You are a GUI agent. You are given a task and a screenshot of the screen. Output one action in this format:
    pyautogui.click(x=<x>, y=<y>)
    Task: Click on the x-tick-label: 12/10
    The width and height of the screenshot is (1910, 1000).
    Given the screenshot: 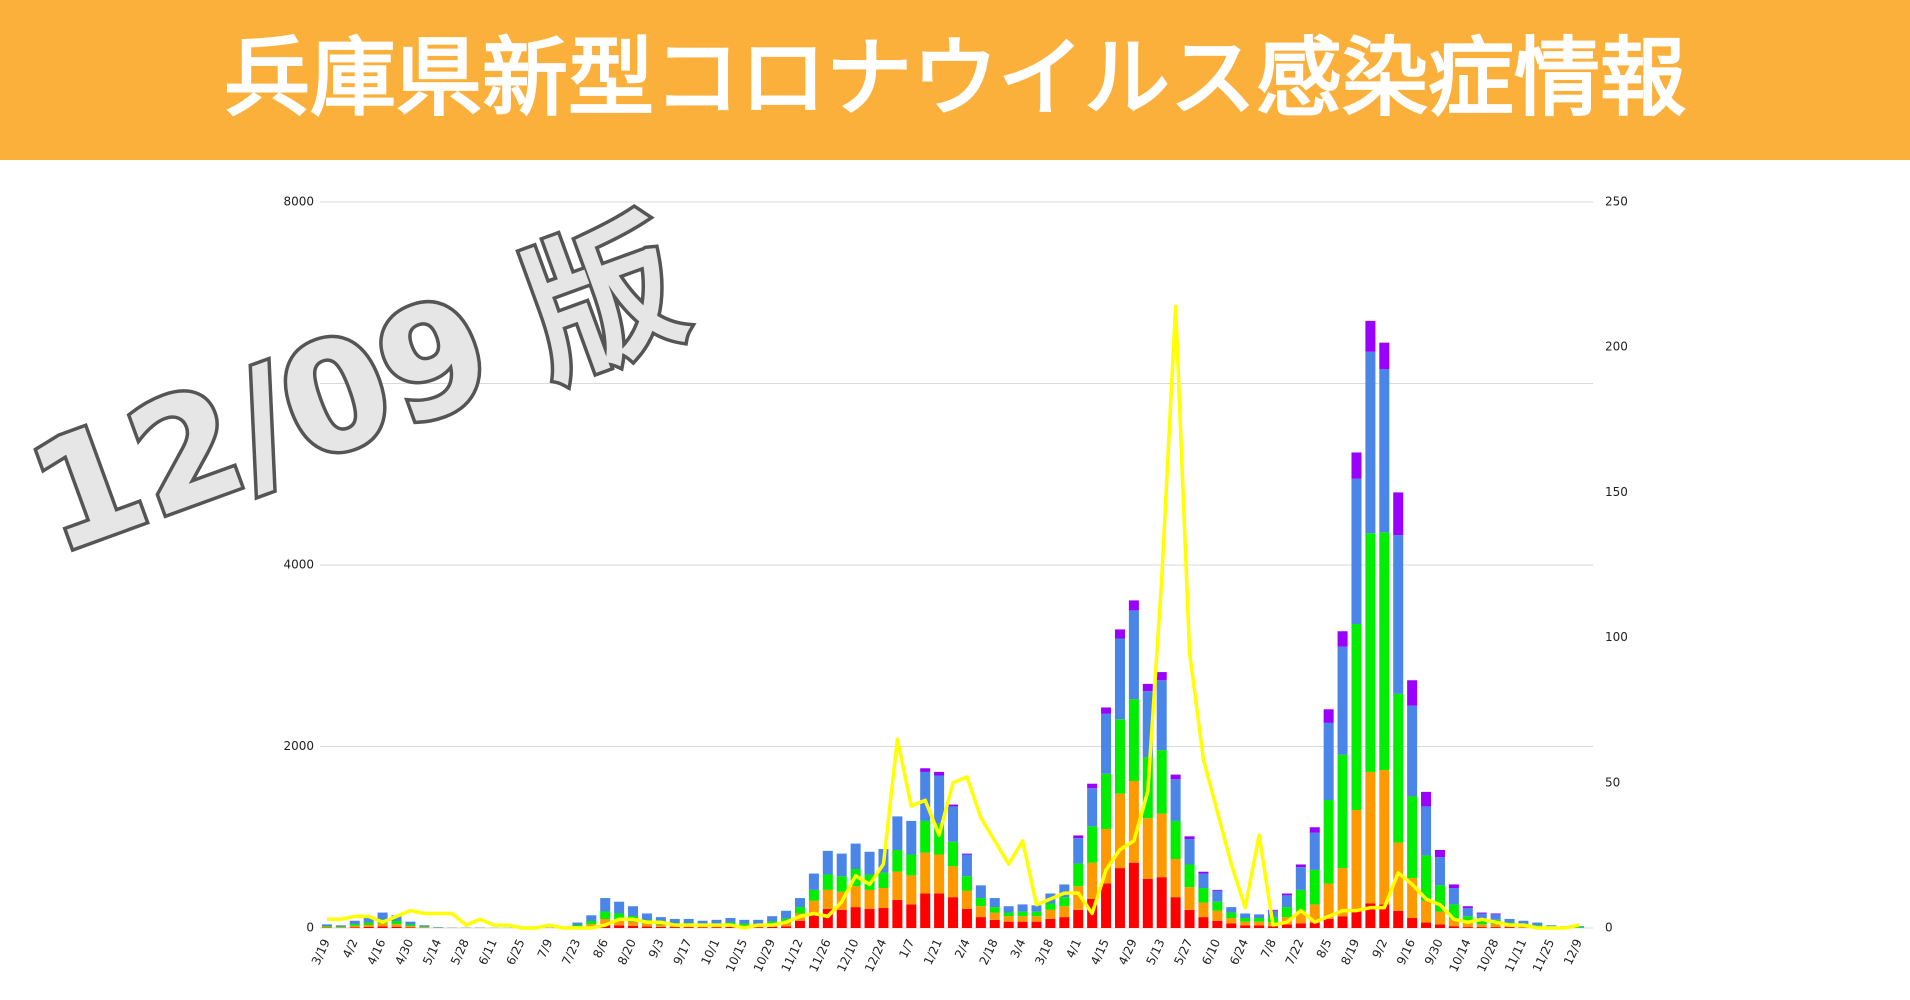 What is the action you would take?
    pyautogui.click(x=847, y=955)
    